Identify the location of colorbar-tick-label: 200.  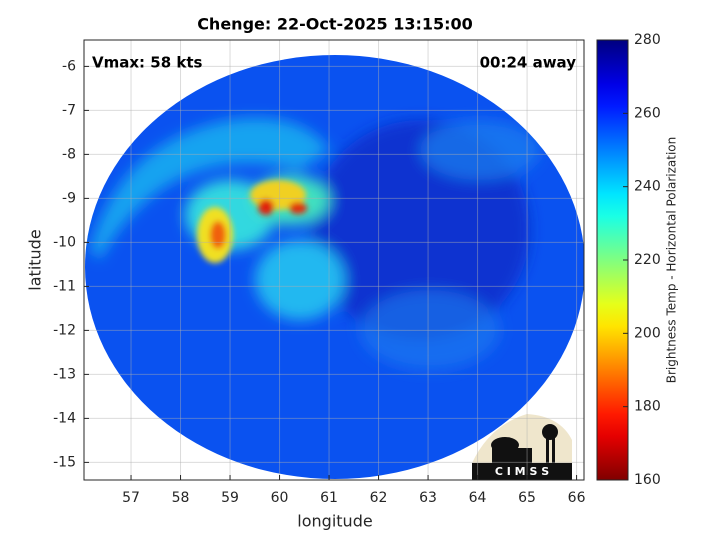
(647, 333).